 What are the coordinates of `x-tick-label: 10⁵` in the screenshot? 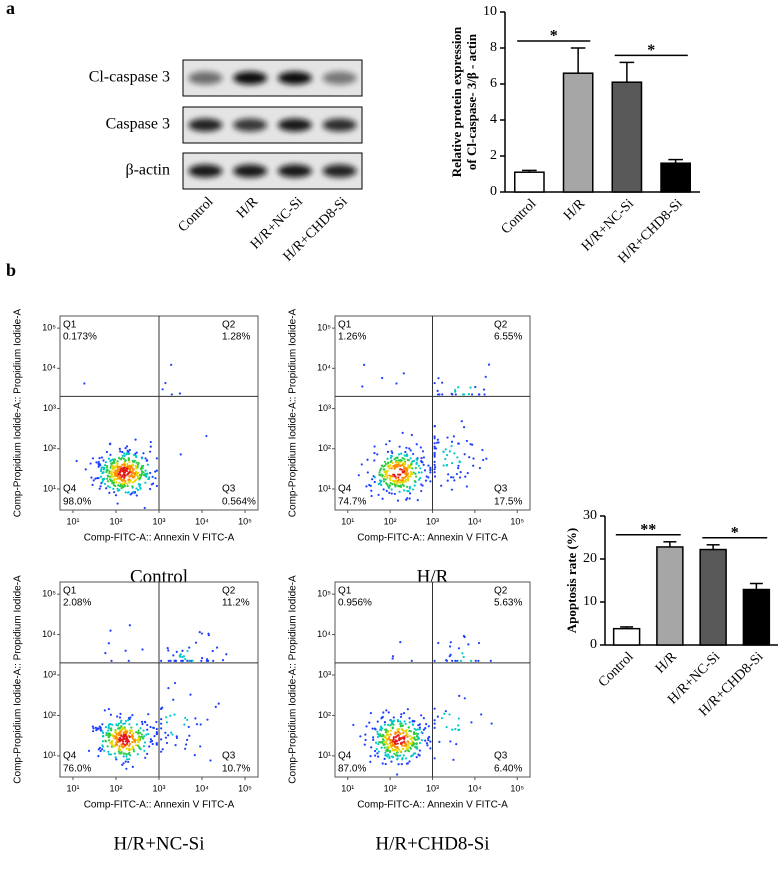 It's located at (245, 521).